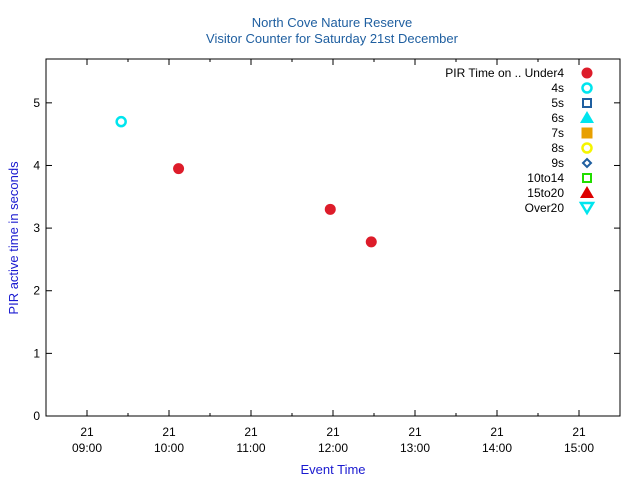 The width and height of the screenshot is (640, 480). I want to click on legend-series-name: 8s, so click(557, 148).